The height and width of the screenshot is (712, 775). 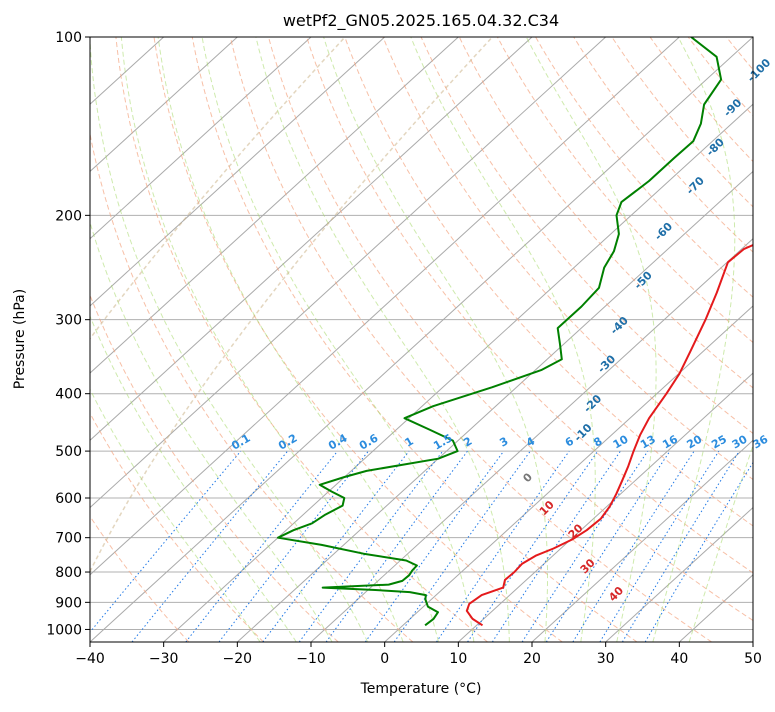 What do you see at coordinates (621, 441) in the screenshot?
I see `mixing-ratio-label: 10` at bounding box center [621, 441].